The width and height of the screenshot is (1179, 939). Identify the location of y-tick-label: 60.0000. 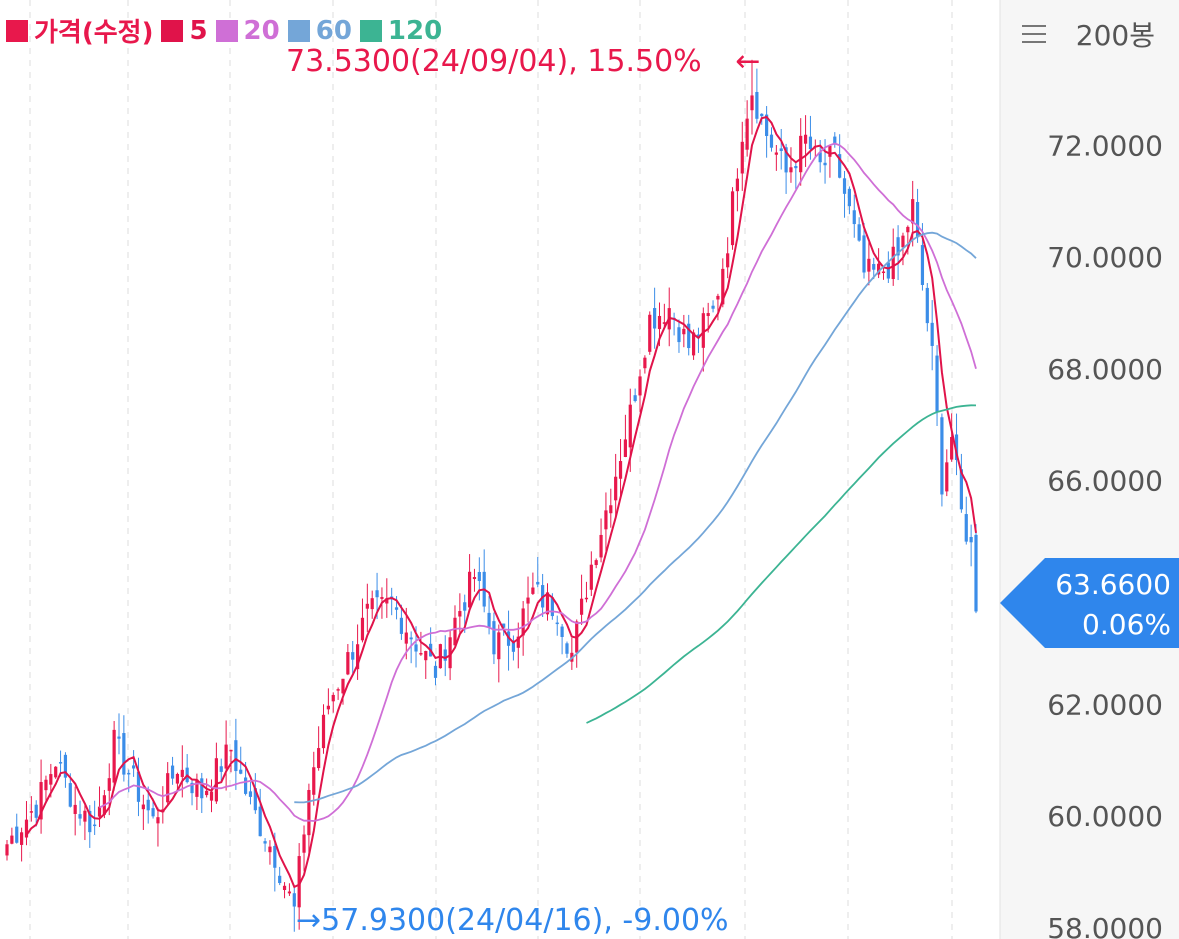
(1105, 816).